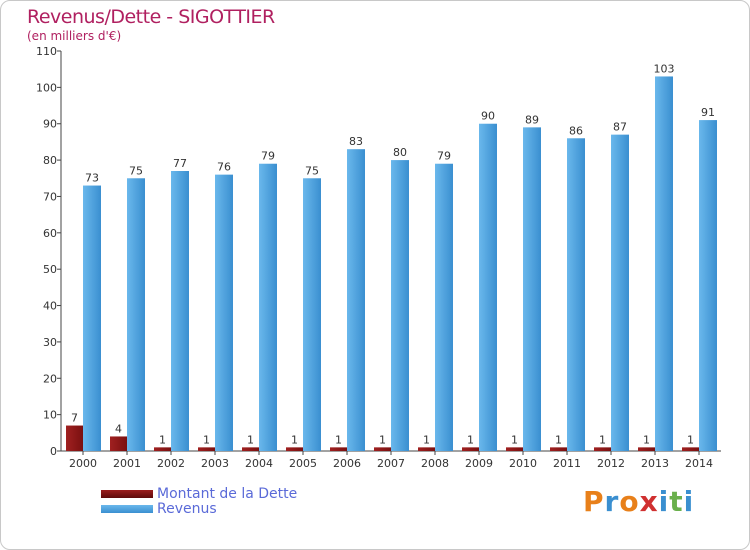 This screenshot has height=550, width=750. I want to click on y-tick-label: 20, so click(50, 378).